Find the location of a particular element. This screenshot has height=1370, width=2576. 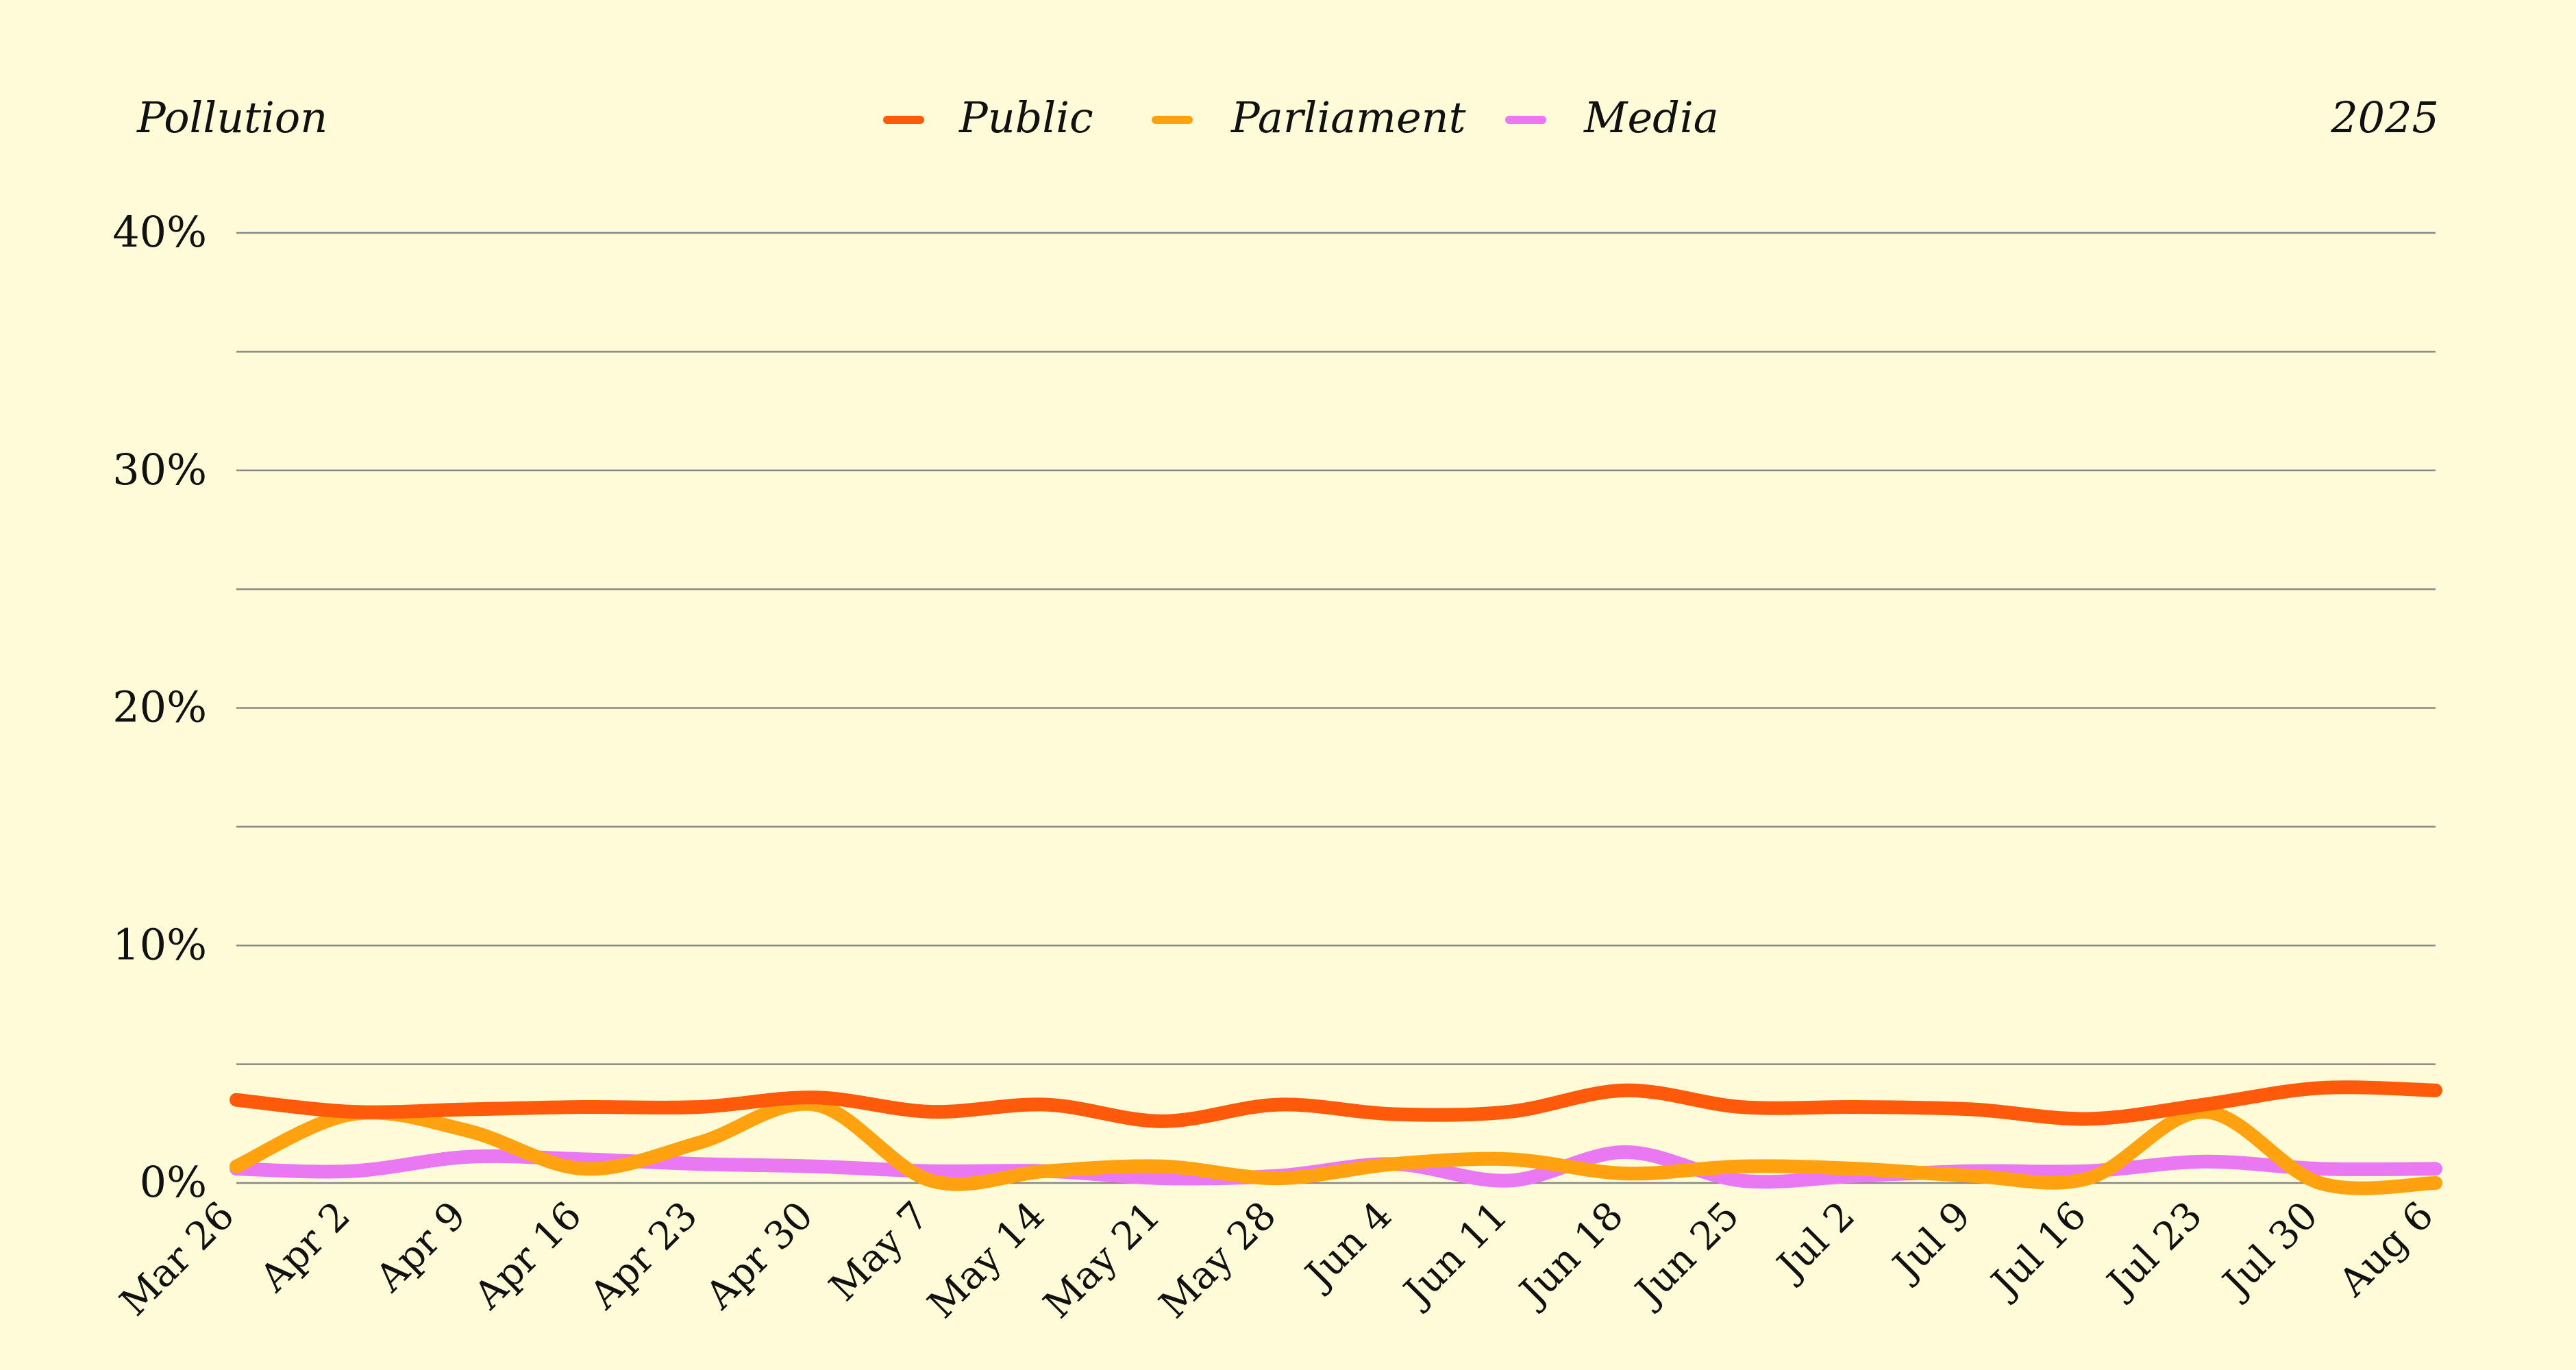

y-axis-ticks: 0% 10% 20% 30% 40% is located at coordinates (159, 707).